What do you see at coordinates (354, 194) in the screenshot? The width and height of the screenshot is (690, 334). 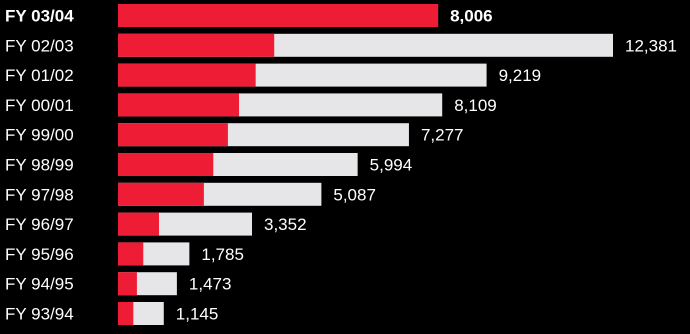 I see `value-label: 5,087` at bounding box center [354, 194].